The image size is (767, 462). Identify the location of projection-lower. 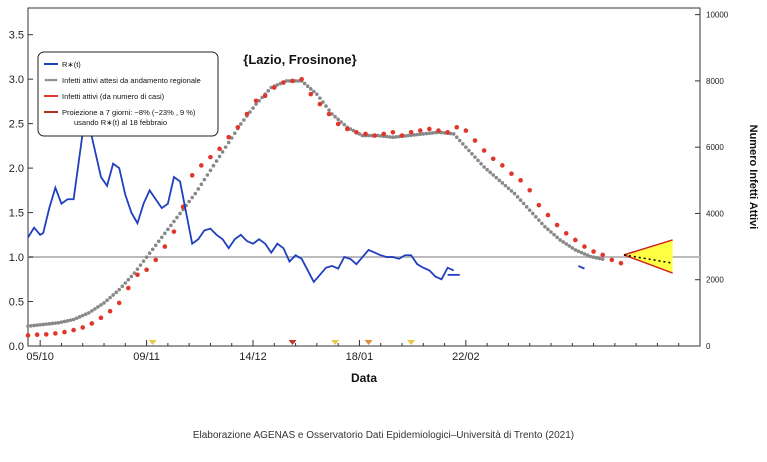
(648, 264).